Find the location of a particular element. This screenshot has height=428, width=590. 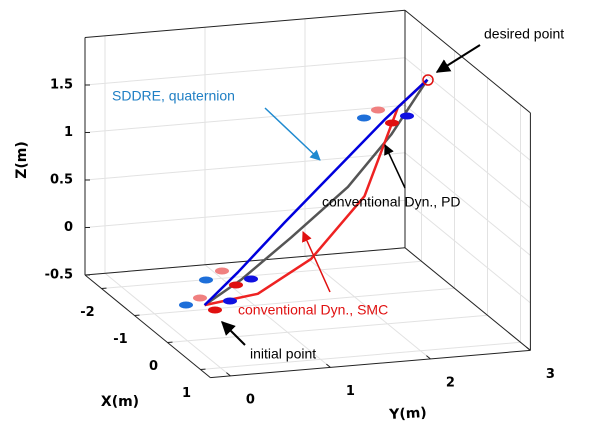

x-tick-label: -2 is located at coordinates (87, 312).